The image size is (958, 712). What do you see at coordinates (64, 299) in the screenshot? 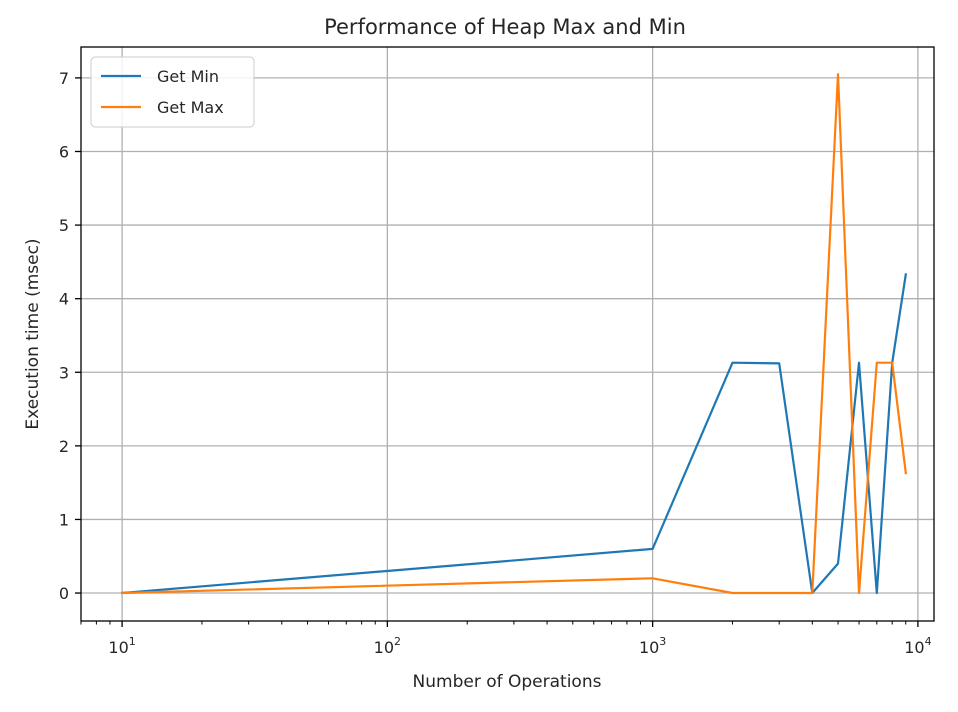
I see `y-tick-label: 4` at bounding box center [64, 299].